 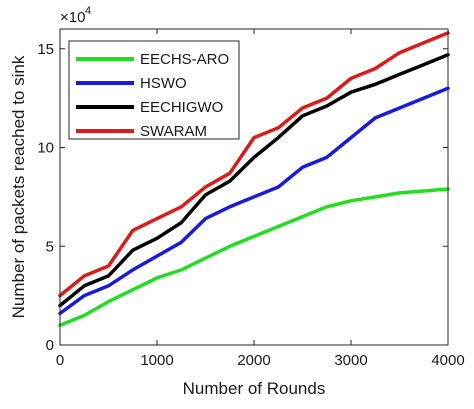 What do you see at coordinates (181, 107) in the screenshot?
I see `legend-label: EECHIGWO` at bounding box center [181, 107].